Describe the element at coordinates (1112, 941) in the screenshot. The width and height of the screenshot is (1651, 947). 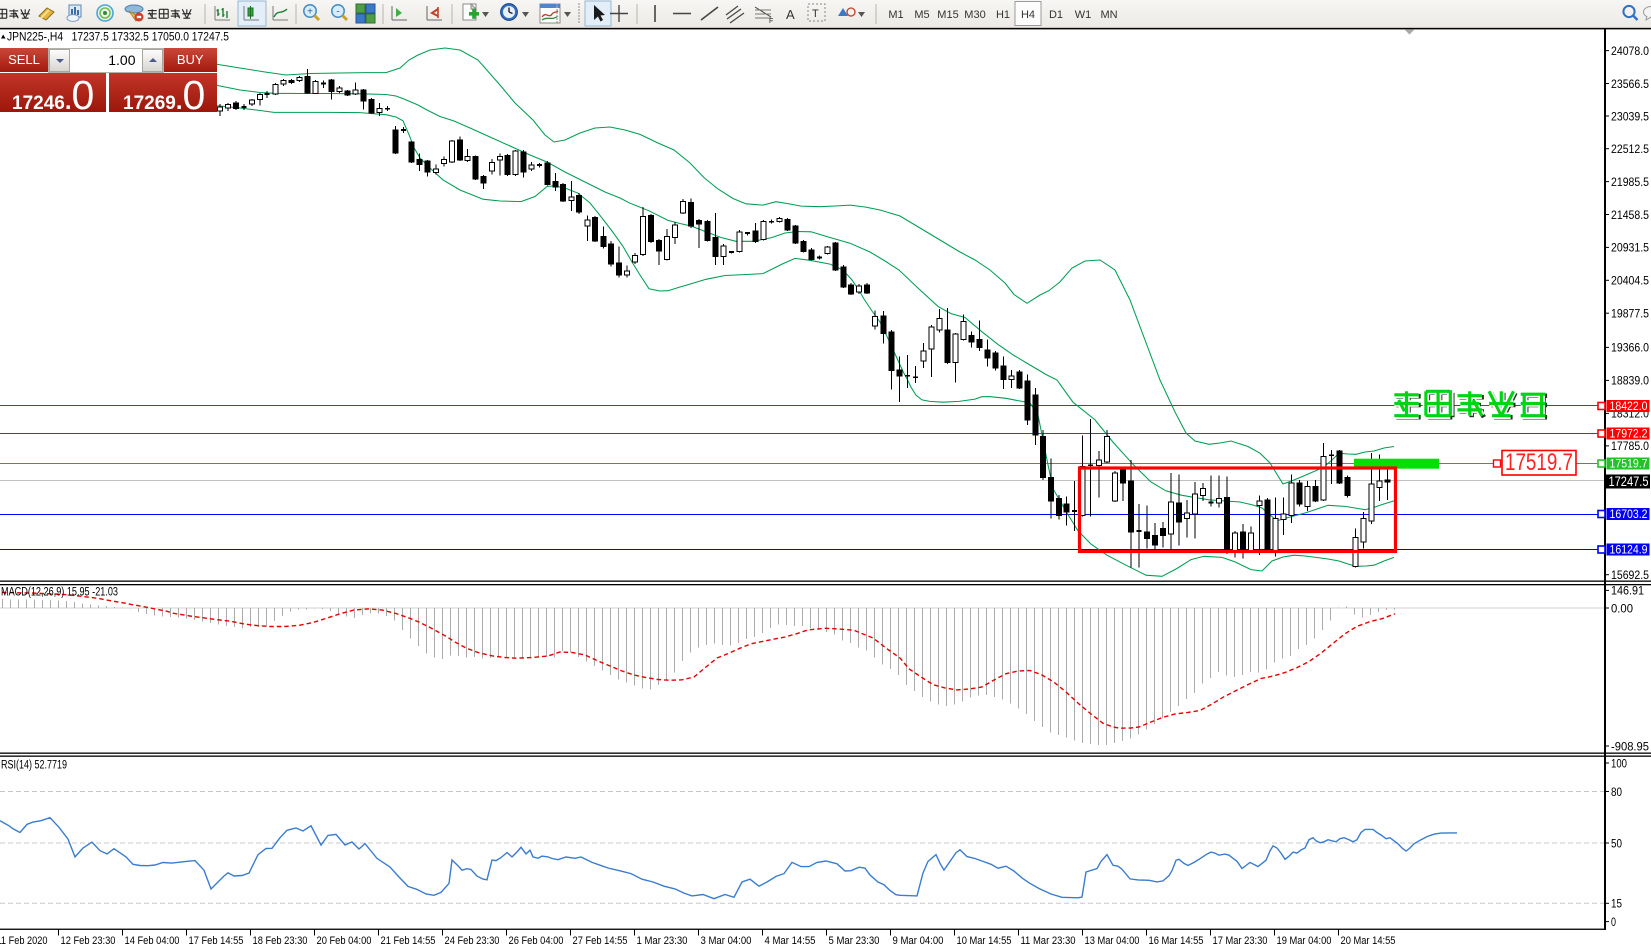
I see `svg-text: 13 Mar 04:00` at that location.